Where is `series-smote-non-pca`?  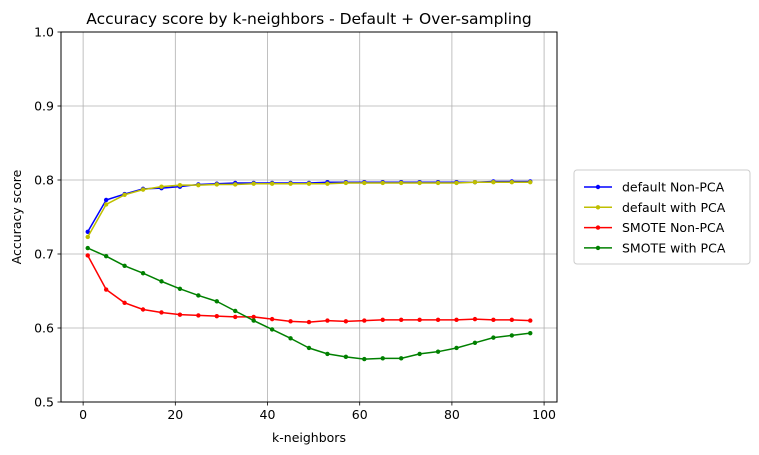 series-smote-non-pca is located at coordinates (309, 289).